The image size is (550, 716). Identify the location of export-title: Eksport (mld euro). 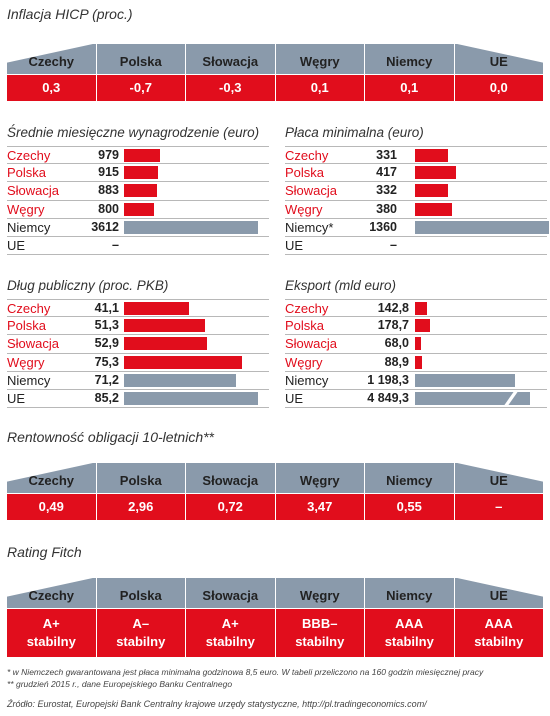
(341, 285).